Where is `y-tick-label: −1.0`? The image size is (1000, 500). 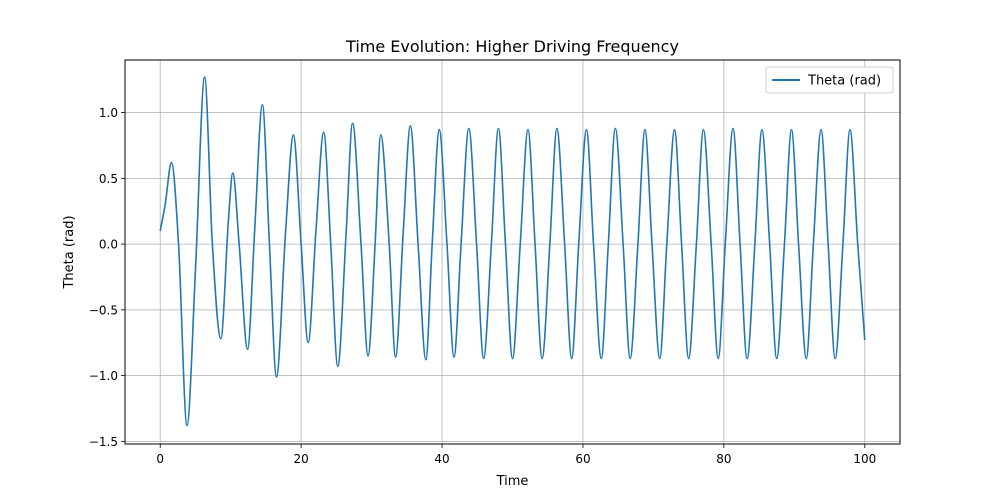
y-tick-label: −1.0 is located at coordinates (103, 376).